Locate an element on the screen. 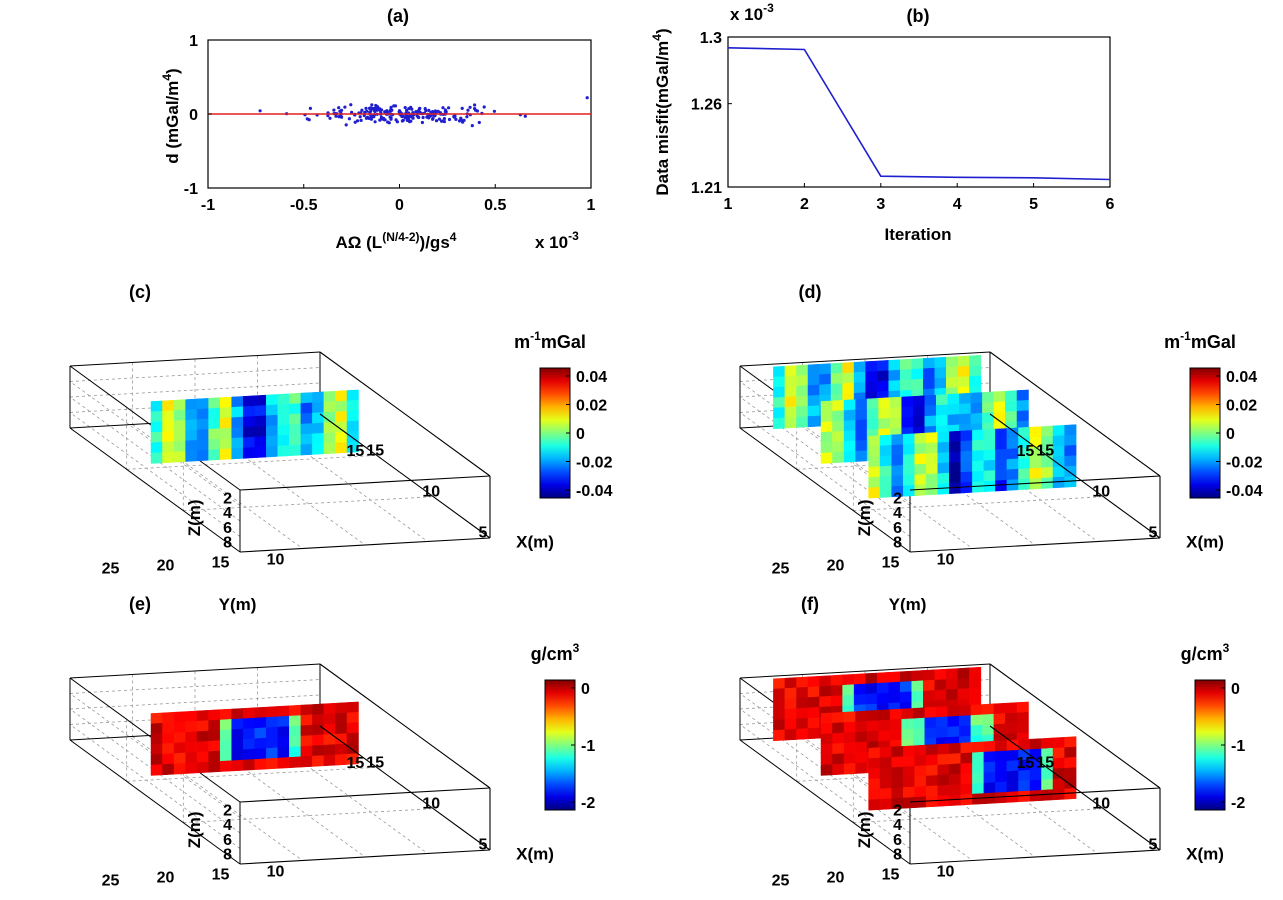  x-tick-label: 6 is located at coordinates (1110, 204).